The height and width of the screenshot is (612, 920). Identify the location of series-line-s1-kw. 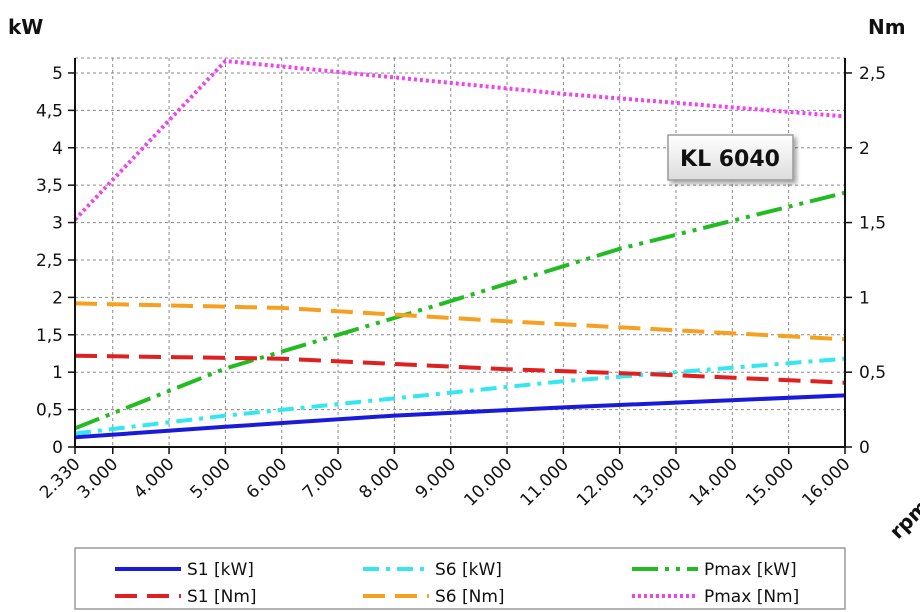
(460, 416).